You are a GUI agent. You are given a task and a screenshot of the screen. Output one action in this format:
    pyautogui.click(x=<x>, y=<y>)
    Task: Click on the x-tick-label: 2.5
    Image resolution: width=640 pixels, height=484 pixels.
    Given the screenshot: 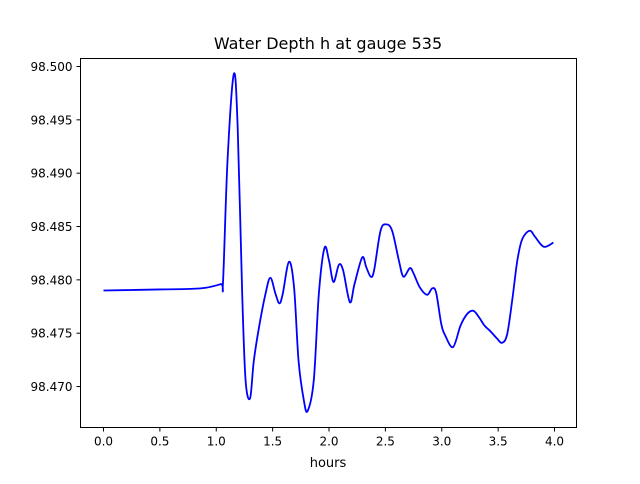 What is the action you would take?
    pyautogui.click(x=385, y=442)
    